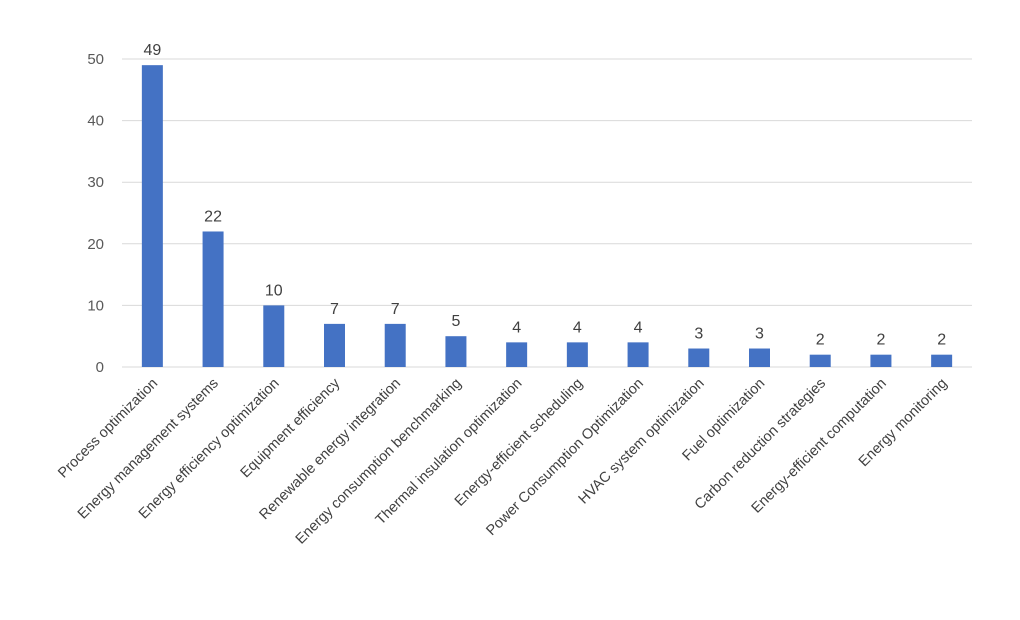 This screenshot has width=1020, height=620. Describe the element at coordinates (95, 121) in the screenshot. I see `y-tick-label: 40` at that location.